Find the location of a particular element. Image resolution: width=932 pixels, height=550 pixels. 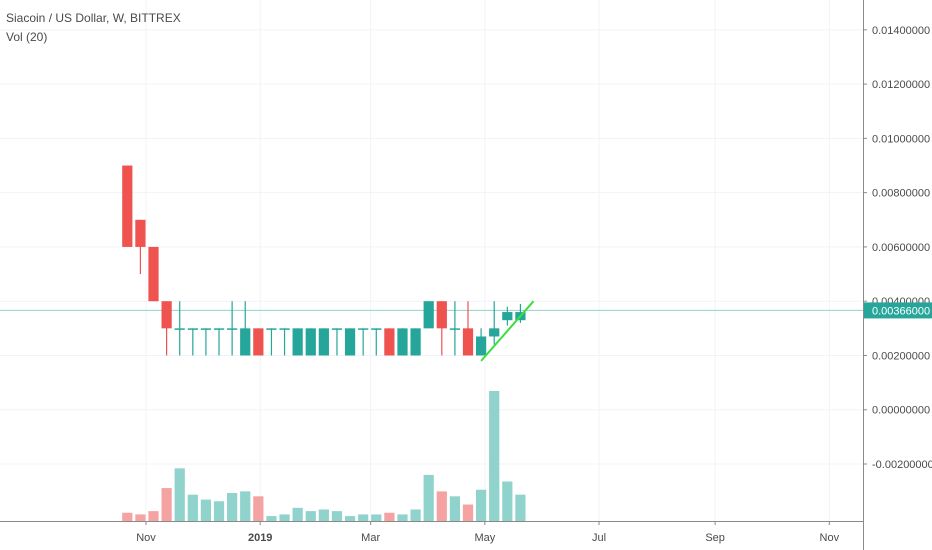

time-axis-background is located at coordinates (431, 535).